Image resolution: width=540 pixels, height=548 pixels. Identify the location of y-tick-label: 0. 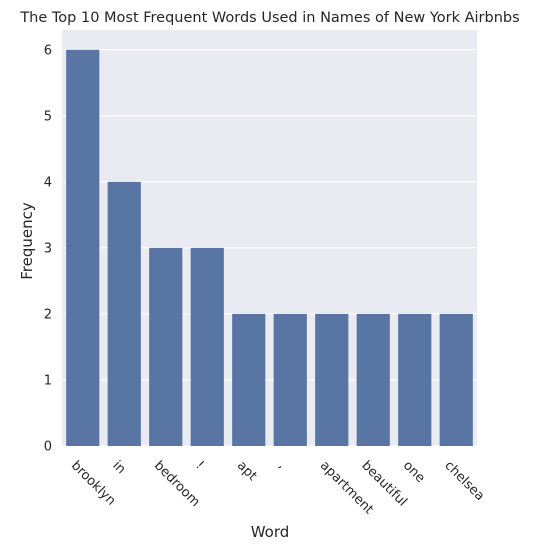
(48, 447).